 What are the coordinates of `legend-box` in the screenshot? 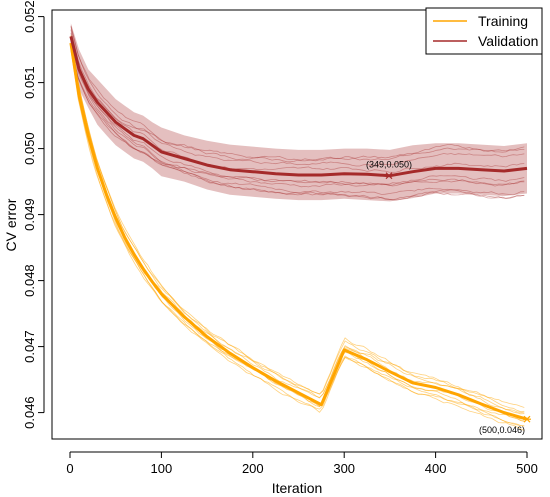 It's located at (484, 31).